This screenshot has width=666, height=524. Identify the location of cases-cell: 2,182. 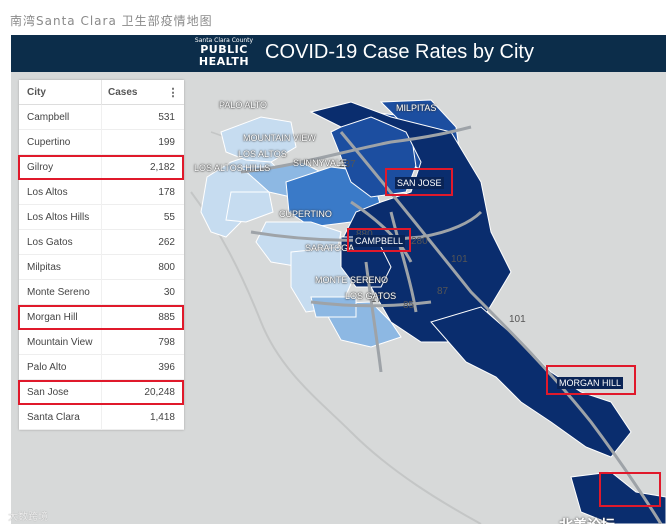
(141, 167).